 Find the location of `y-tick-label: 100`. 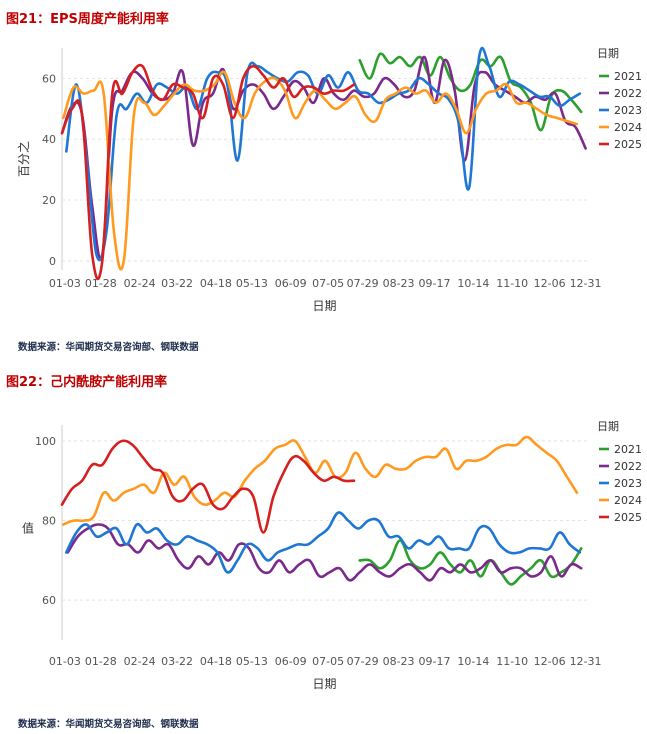

y-tick-label: 100 is located at coordinates (45, 441).